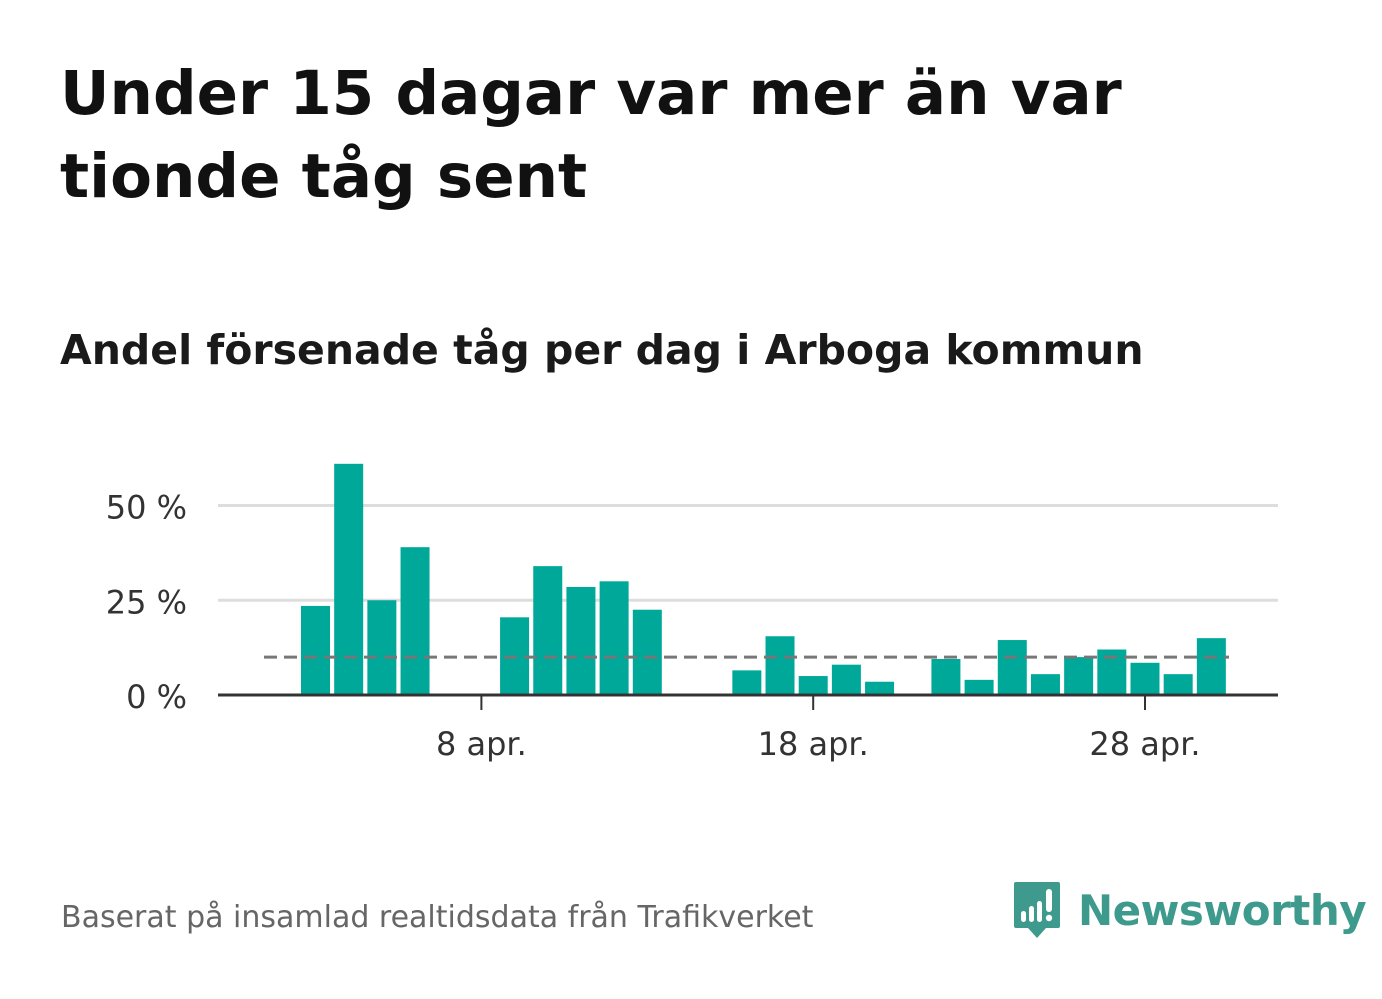 This screenshot has height=999, width=1382. What do you see at coordinates (156, 697) in the screenshot?
I see `y-tick-label: 0 %` at bounding box center [156, 697].